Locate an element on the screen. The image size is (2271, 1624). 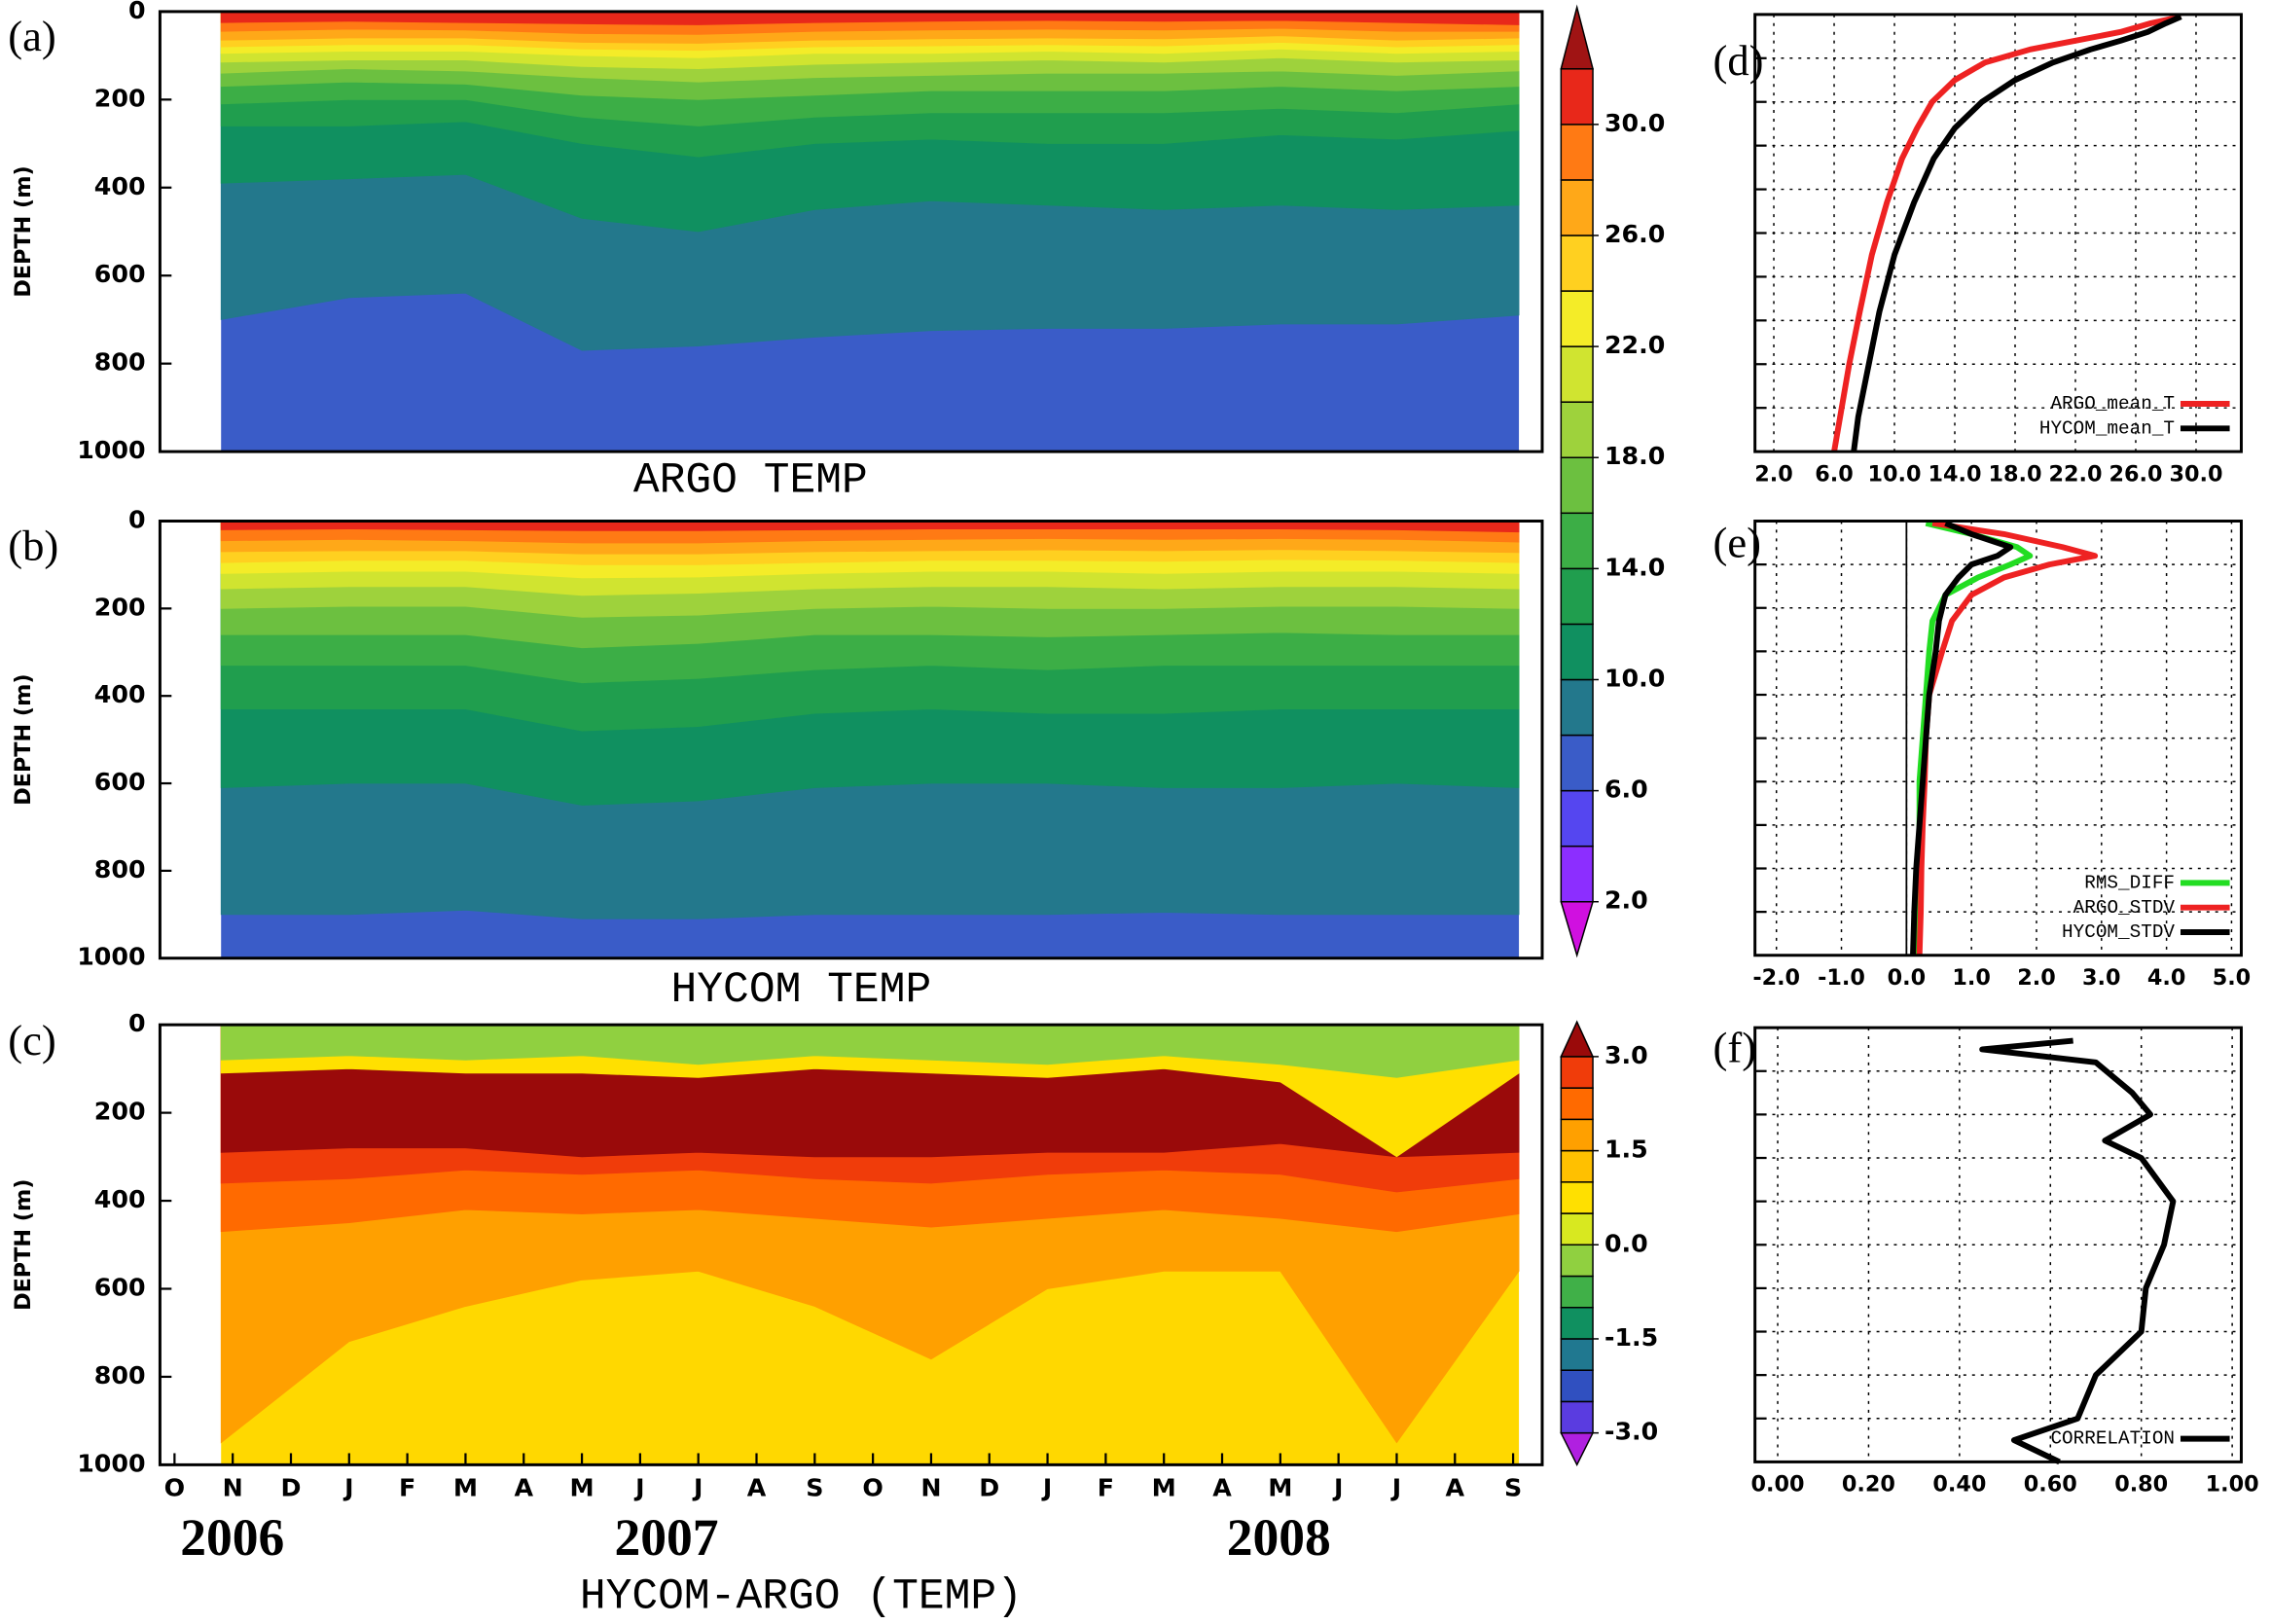
panel-title: HYCOM-ARGO (TEMP) is located at coordinates (801, 1597).